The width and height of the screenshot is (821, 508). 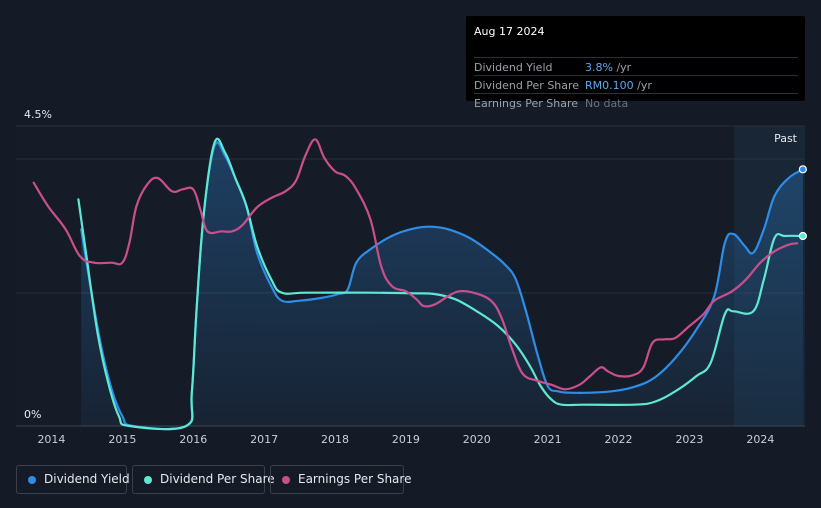 What do you see at coordinates (786, 138) in the screenshot?
I see `past-label: Past` at bounding box center [786, 138].